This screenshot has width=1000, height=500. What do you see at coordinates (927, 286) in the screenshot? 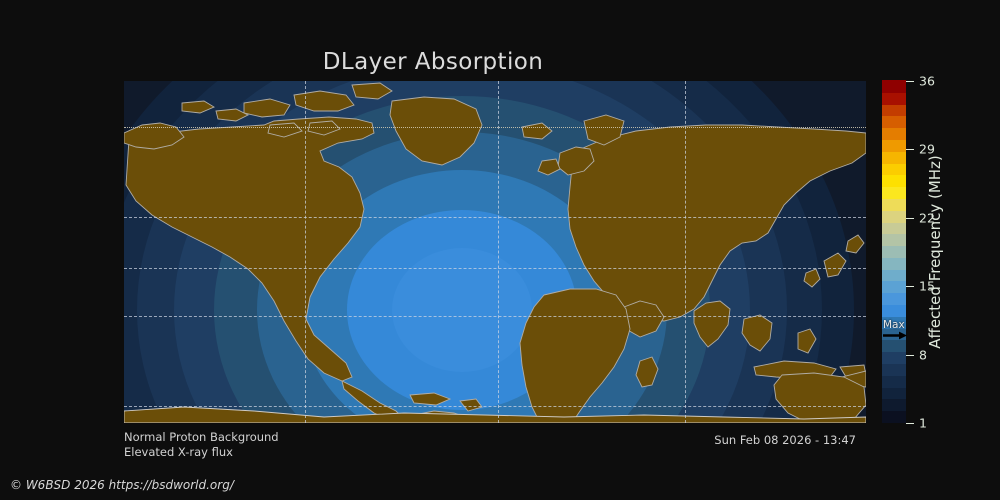
I see `colorbar-tick-label: 15` at bounding box center [927, 286].